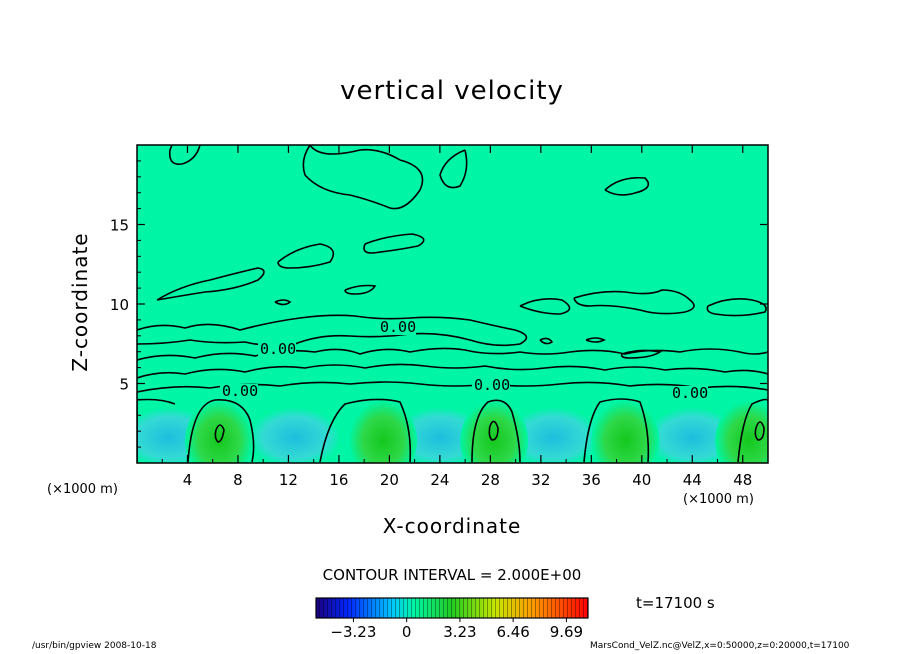 Image resolution: width=904 pixels, height=654 pixels. Describe the element at coordinates (353, 632) in the screenshot. I see `colorbar-tick-label: −3.23` at that location.